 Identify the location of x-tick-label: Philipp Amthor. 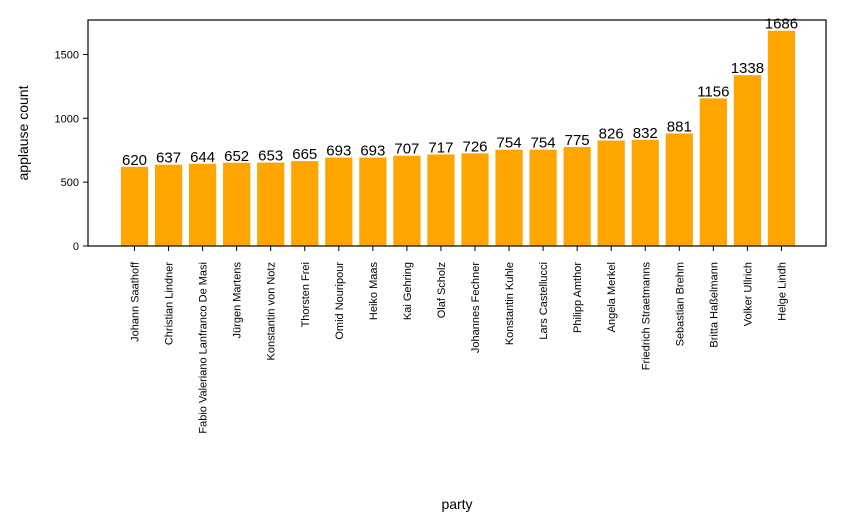
(578, 297).